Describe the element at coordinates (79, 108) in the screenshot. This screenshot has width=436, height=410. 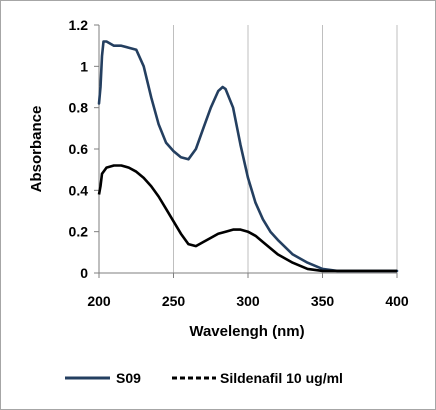
I see `y-tick-label: 0.8` at that location.